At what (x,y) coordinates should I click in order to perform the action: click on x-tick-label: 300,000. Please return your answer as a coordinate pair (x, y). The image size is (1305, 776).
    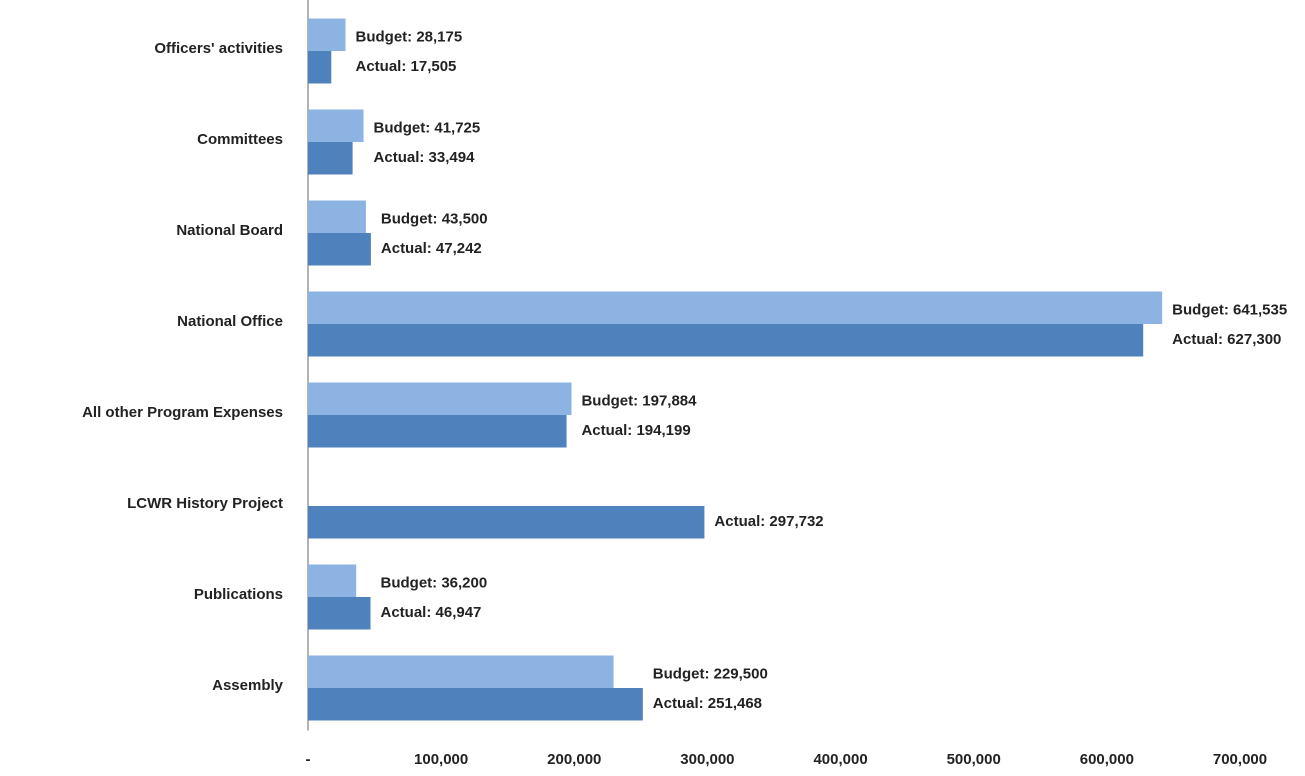
    Looking at the image, I should click on (707, 759).